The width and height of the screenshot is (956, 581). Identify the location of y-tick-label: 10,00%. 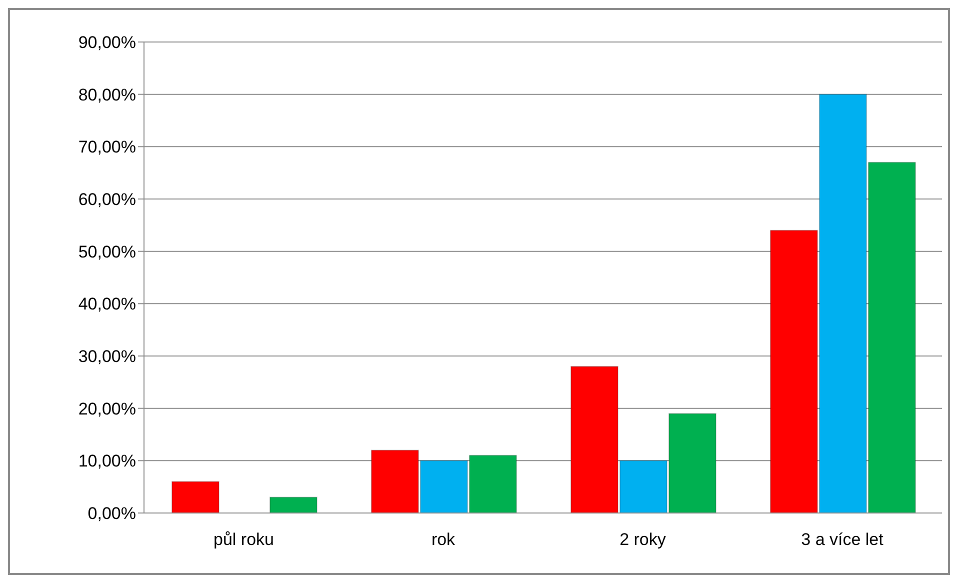
(107, 461).